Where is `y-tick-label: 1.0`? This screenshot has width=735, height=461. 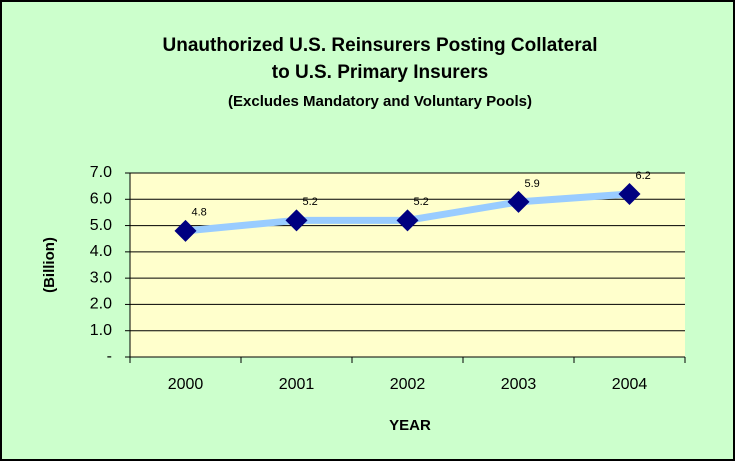
y-tick-label: 1.0 is located at coordinates (101, 330).